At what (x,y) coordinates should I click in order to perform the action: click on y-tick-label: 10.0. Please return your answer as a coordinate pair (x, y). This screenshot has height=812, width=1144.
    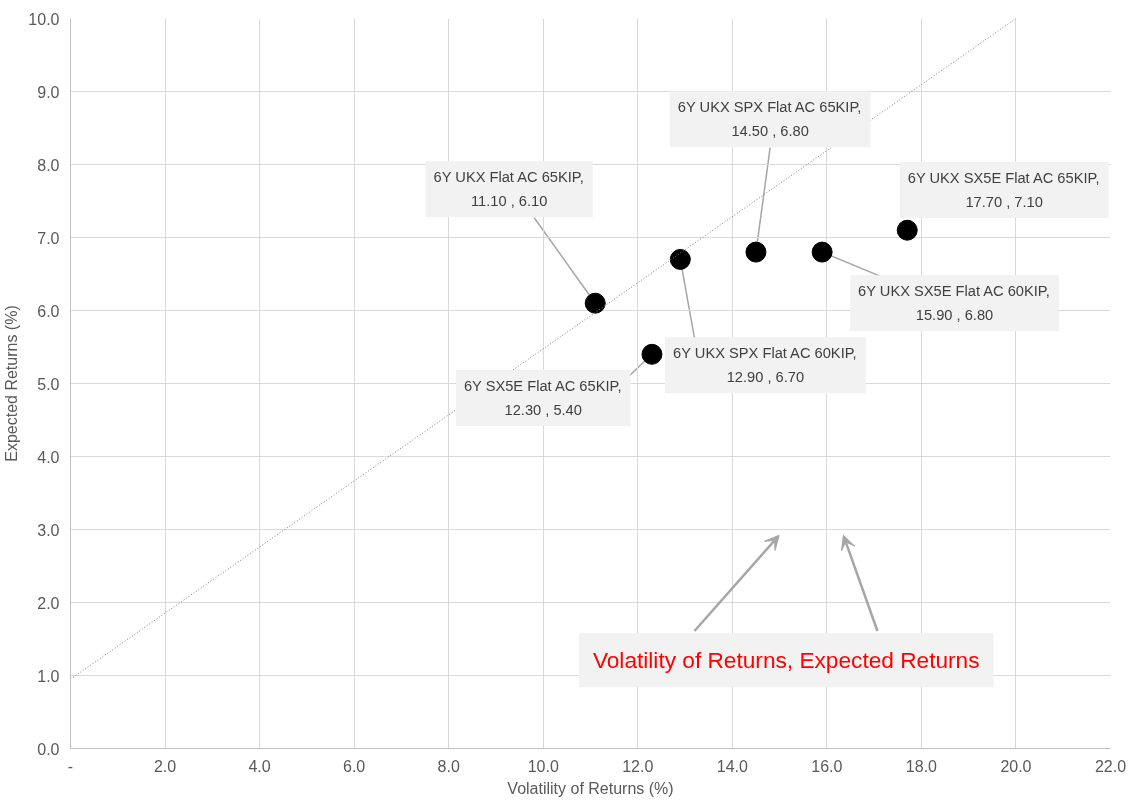
    Looking at the image, I should click on (44, 19).